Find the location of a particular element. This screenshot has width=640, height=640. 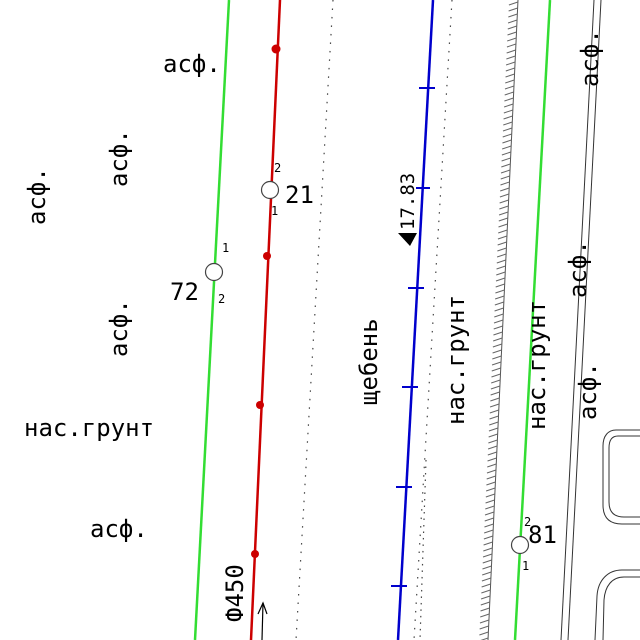

survey-point-81: 2 1 81 is located at coordinates (533, 544).